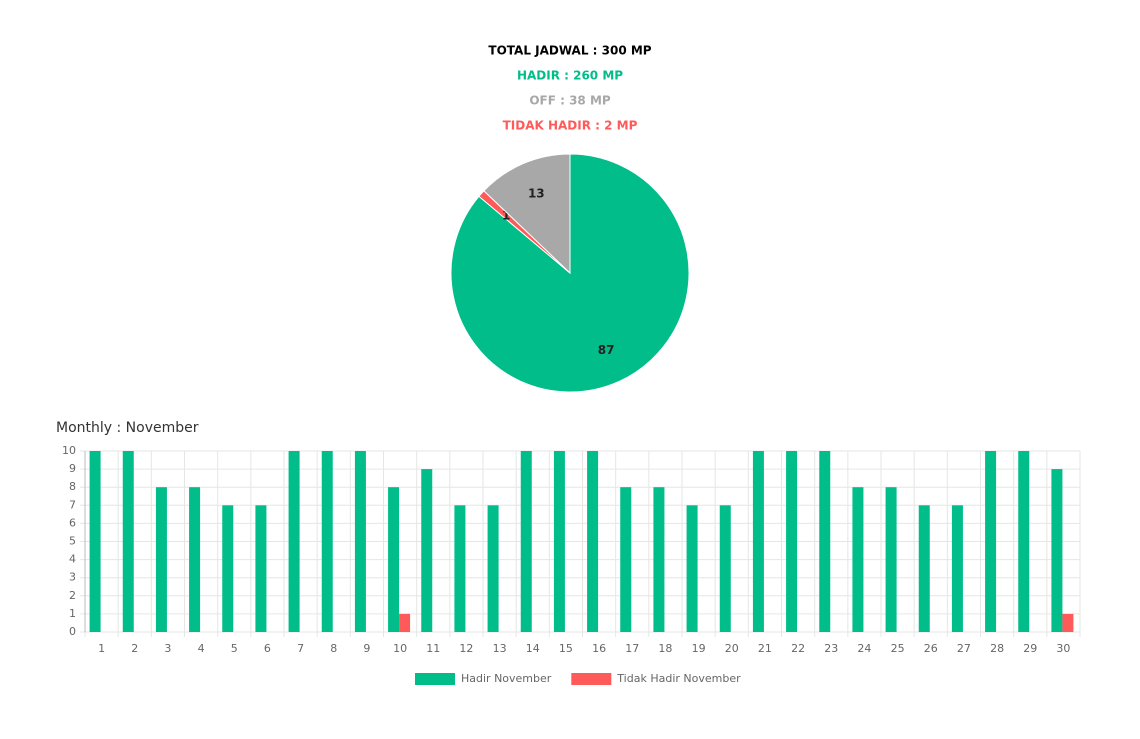 The width and height of the screenshot is (1140, 739). Describe the element at coordinates (72, 468) in the screenshot. I see `y-tick-label: 9` at that location.